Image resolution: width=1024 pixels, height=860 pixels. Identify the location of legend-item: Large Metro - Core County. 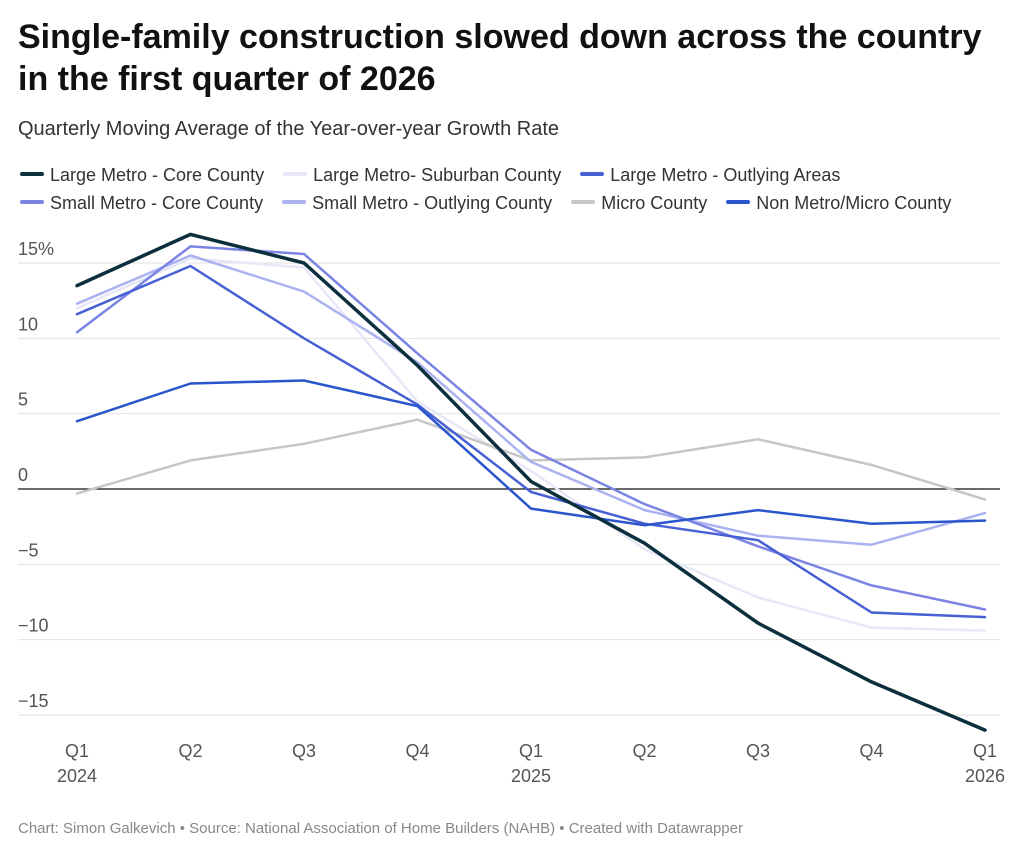
(147, 175).